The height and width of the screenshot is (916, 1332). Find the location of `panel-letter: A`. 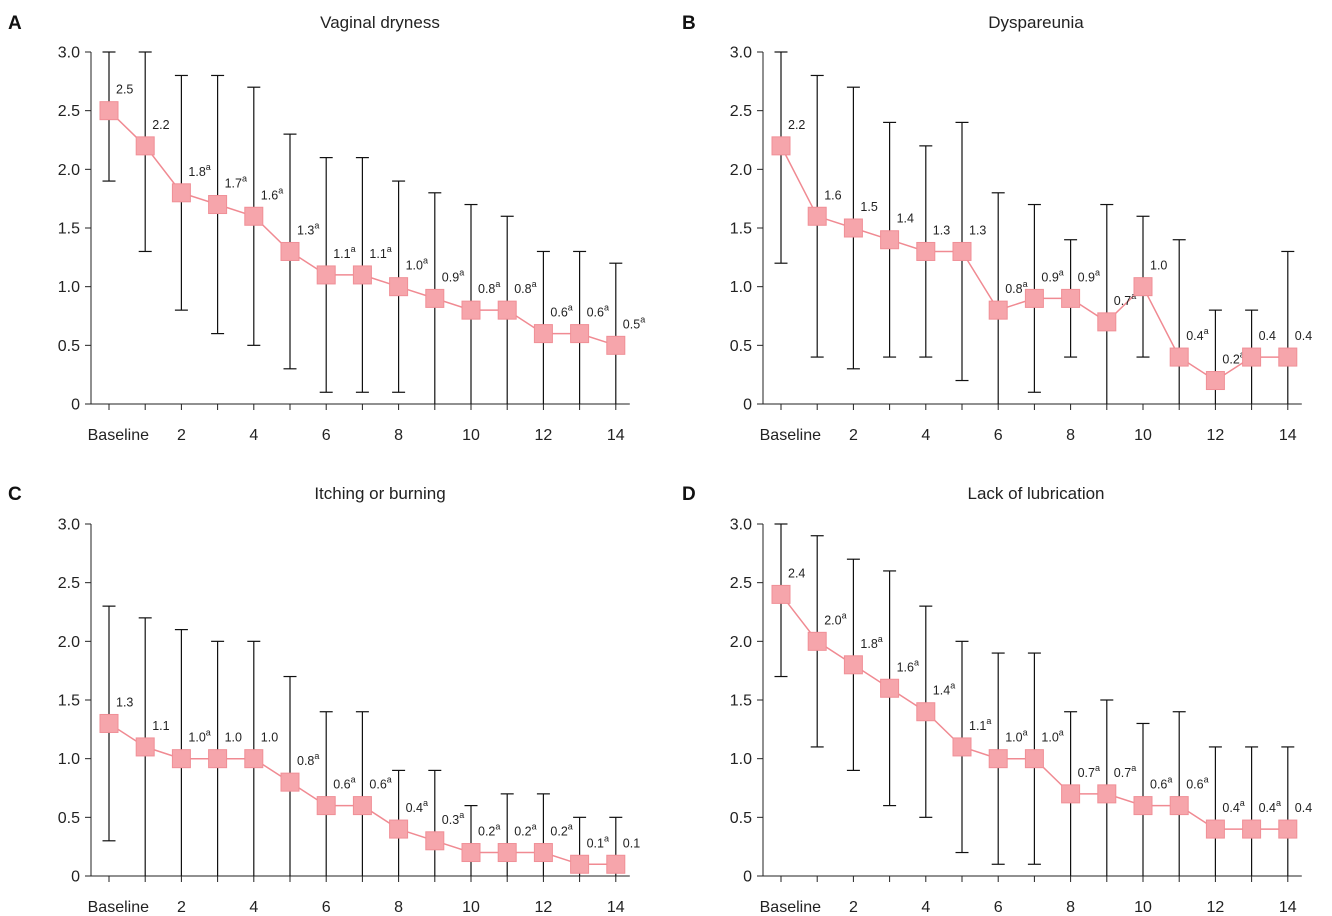

panel-letter: A is located at coordinates (15, 23).